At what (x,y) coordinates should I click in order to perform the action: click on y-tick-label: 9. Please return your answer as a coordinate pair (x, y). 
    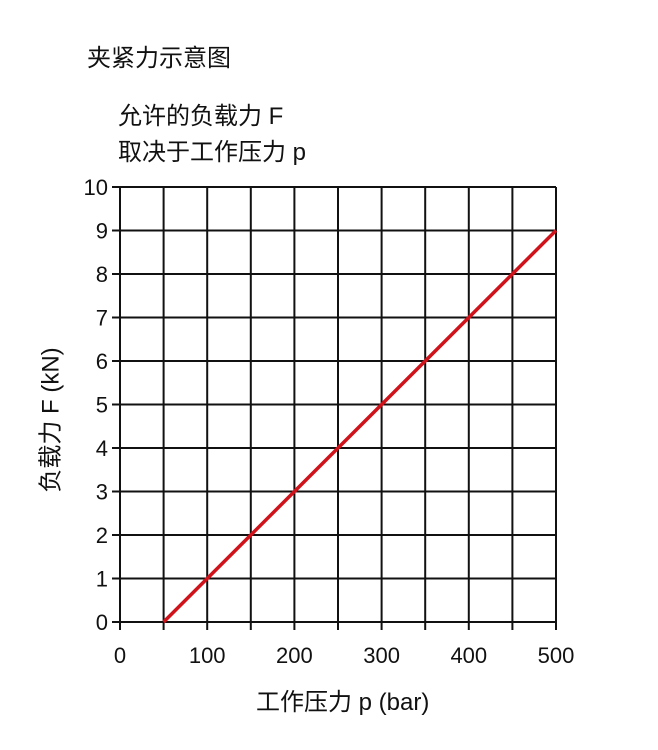
    Looking at the image, I should click on (102, 231).